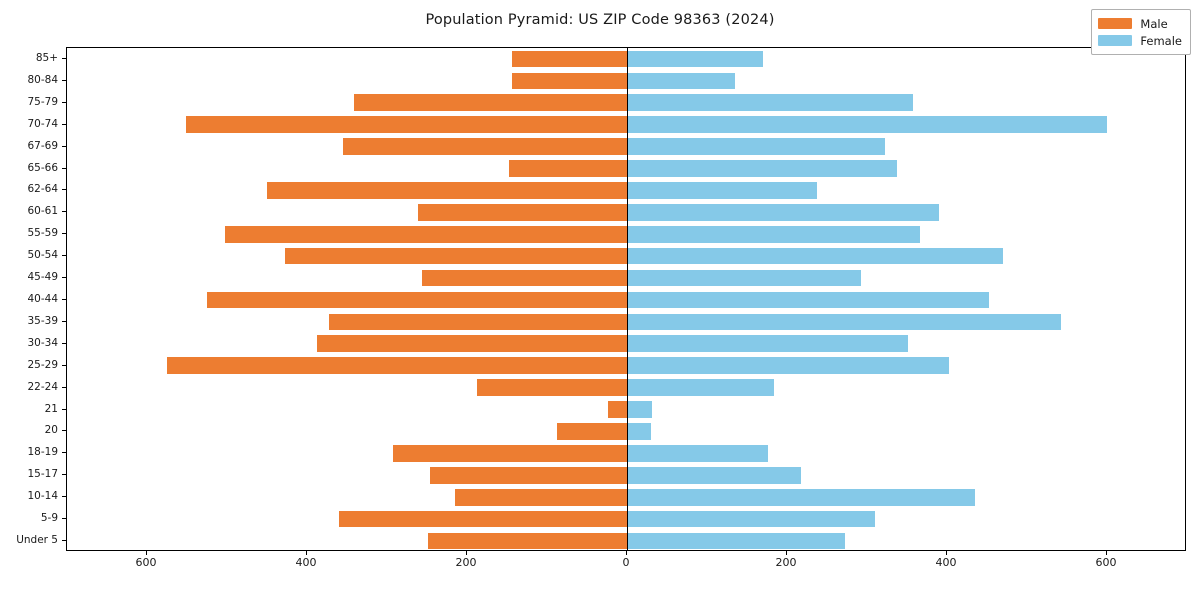 This screenshot has width=1200, height=600. What do you see at coordinates (42, 189) in the screenshot?
I see `y-axis-label-62-64: 62-64` at bounding box center [42, 189].